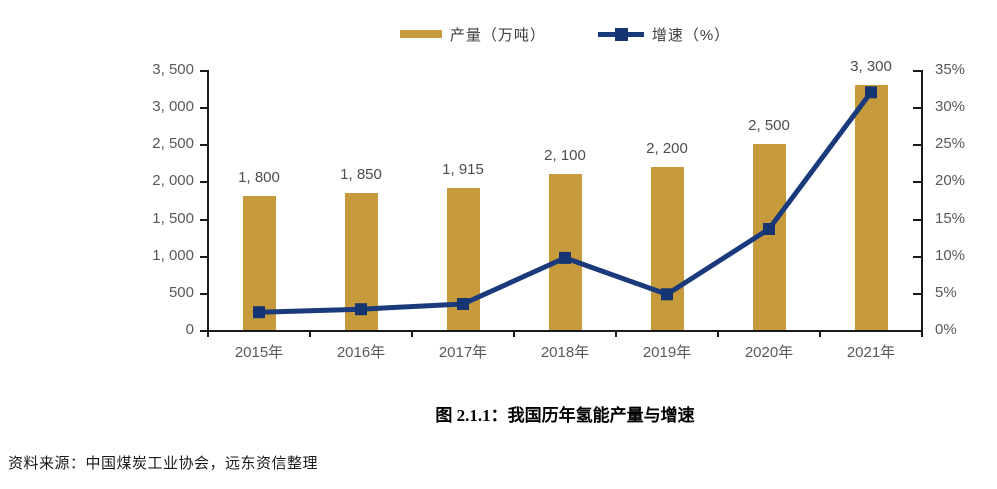 Image resolution: width=997 pixels, height=489 pixels. What do you see at coordinates (667, 148) in the screenshot?
I see `bar-data-label: 2, 200` at bounding box center [667, 148].